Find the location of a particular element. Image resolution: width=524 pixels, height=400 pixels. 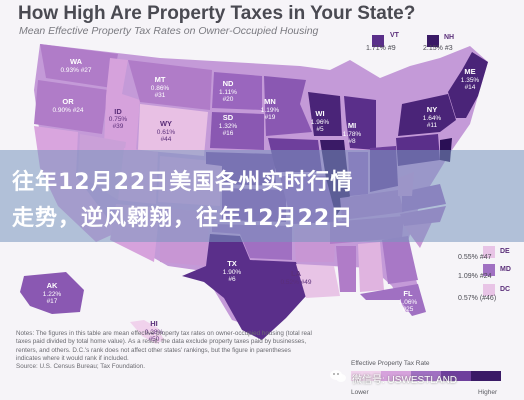

label-mn: MN1.19%#19 is located at coordinates (270, 109).